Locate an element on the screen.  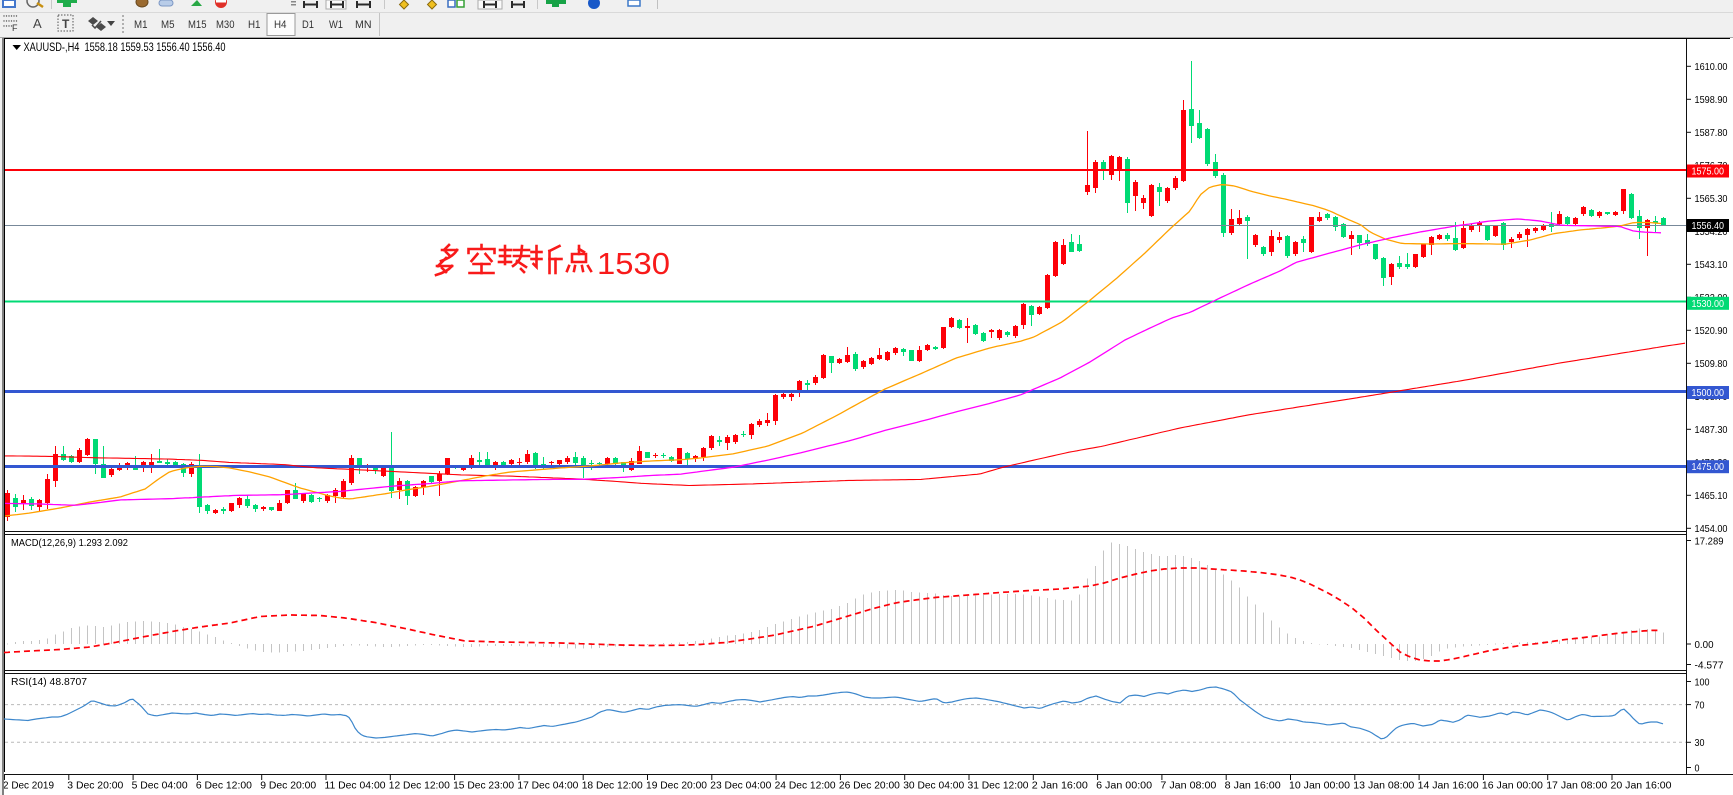
svg-text: 12 Dec 12:00 is located at coordinates (419, 786).